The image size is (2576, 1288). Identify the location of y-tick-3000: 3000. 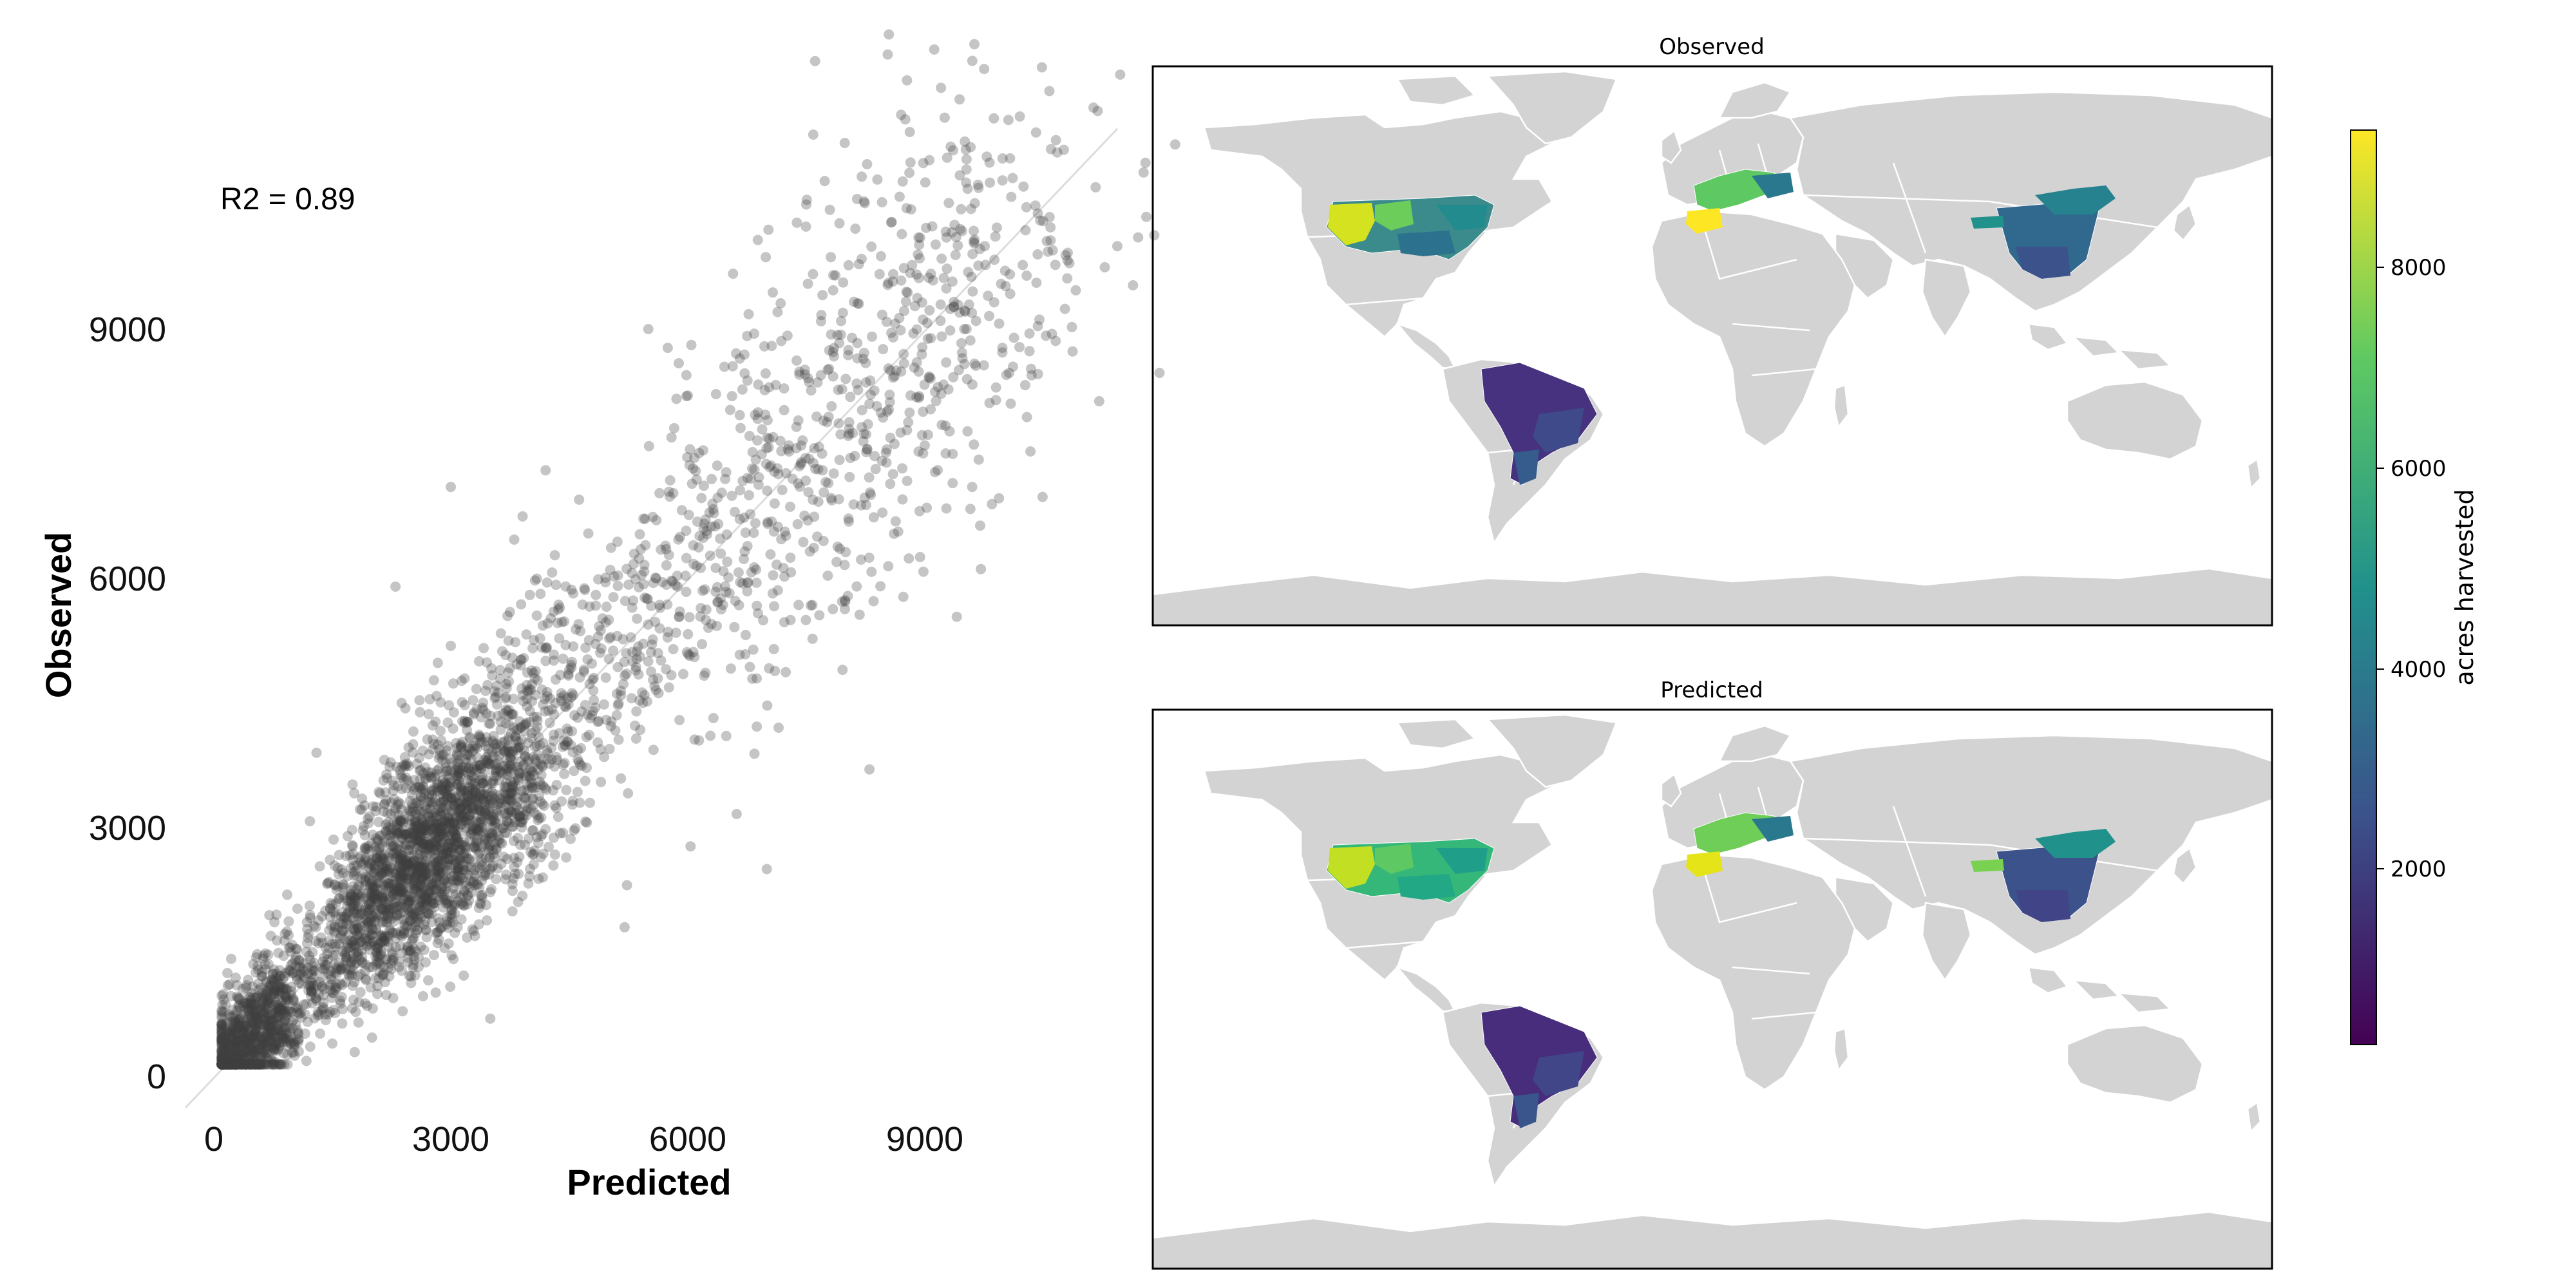
(128, 828).